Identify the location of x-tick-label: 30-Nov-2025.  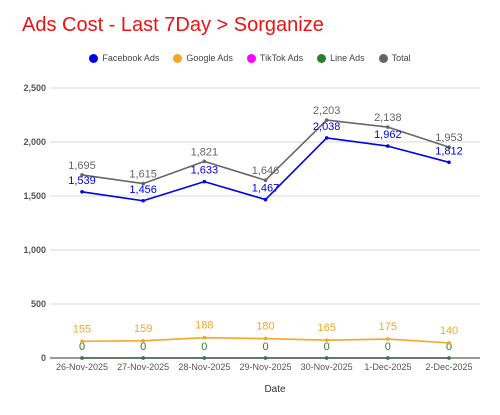
(327, 367).